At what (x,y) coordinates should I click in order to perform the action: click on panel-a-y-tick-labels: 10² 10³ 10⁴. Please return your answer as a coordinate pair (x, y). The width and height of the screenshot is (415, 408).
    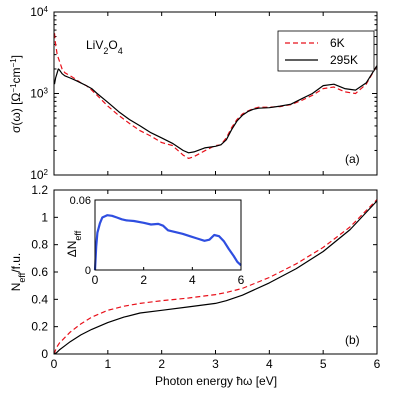
    Looking at the image, I should click on (39, 94).